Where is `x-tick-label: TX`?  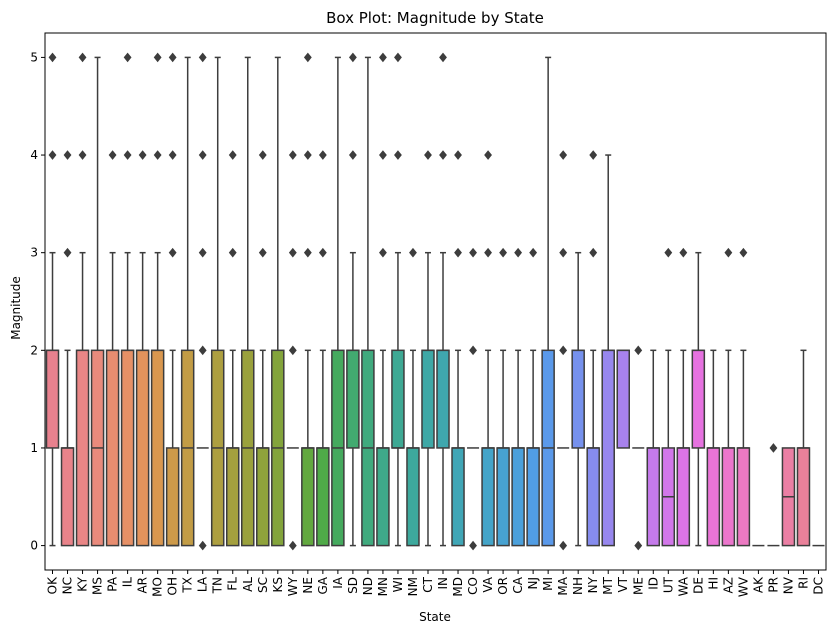
x-tick-label: TX is located at coordinates (188, 585).